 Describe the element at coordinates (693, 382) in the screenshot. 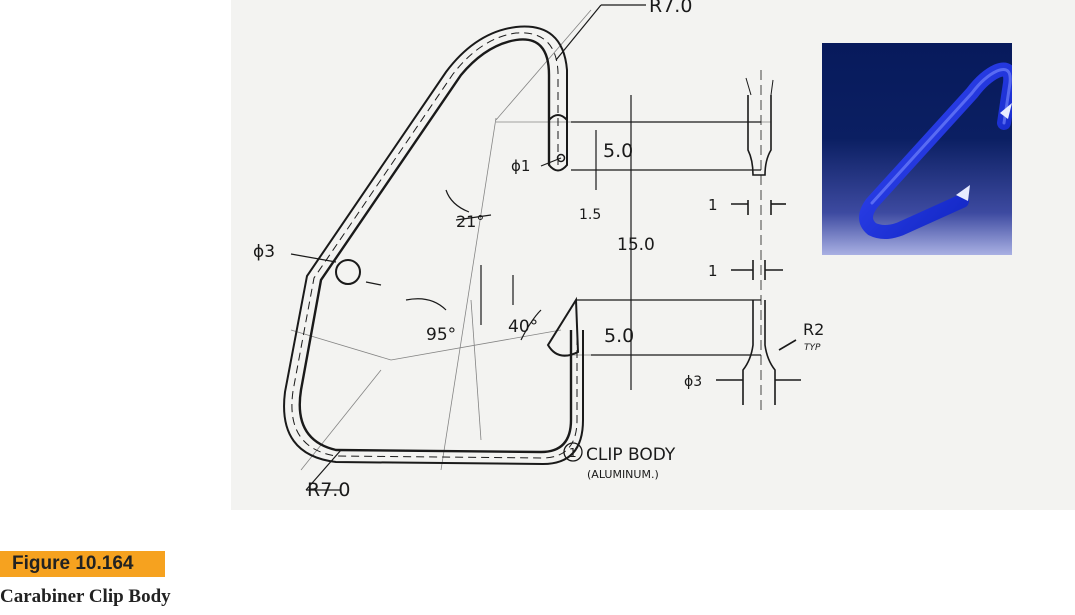

I see `label-shaft-diameter: ϕ3` at that location.